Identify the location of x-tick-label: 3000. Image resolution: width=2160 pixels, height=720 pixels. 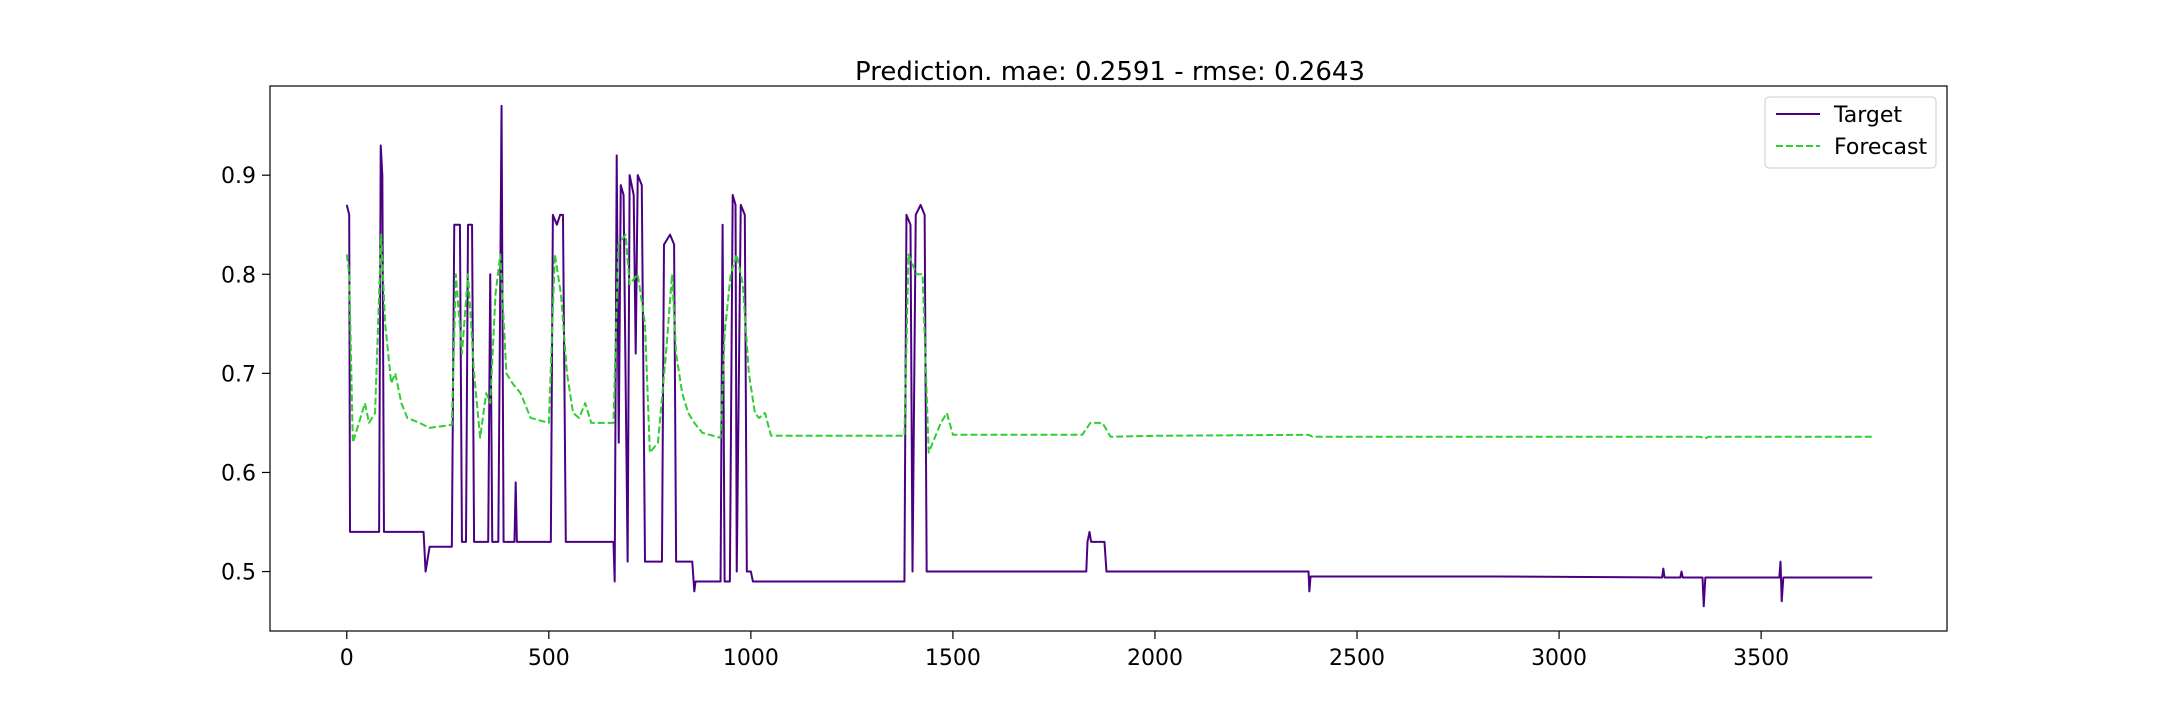
(1559, 658).